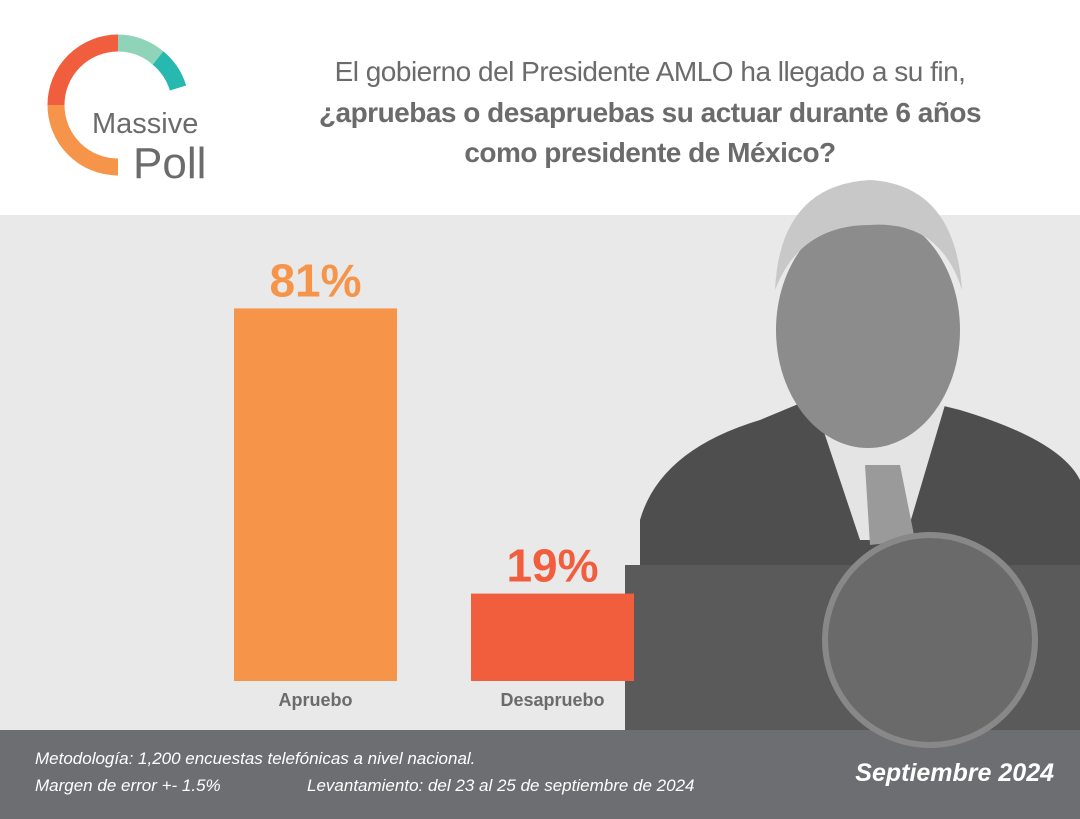  I want to click on value-label: 81%, so click(315, 280).